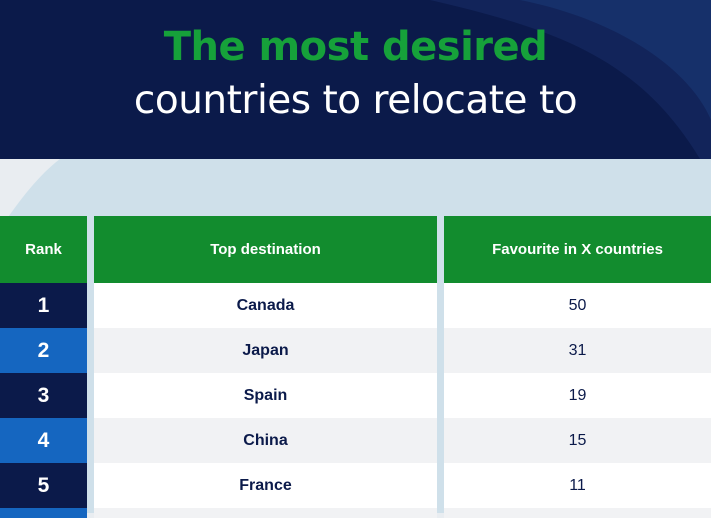 This screenshot has height=518, width=711. Describe the element at coordinates (265, 440) in the screenshot. I see `destination-cell: China` at that location.